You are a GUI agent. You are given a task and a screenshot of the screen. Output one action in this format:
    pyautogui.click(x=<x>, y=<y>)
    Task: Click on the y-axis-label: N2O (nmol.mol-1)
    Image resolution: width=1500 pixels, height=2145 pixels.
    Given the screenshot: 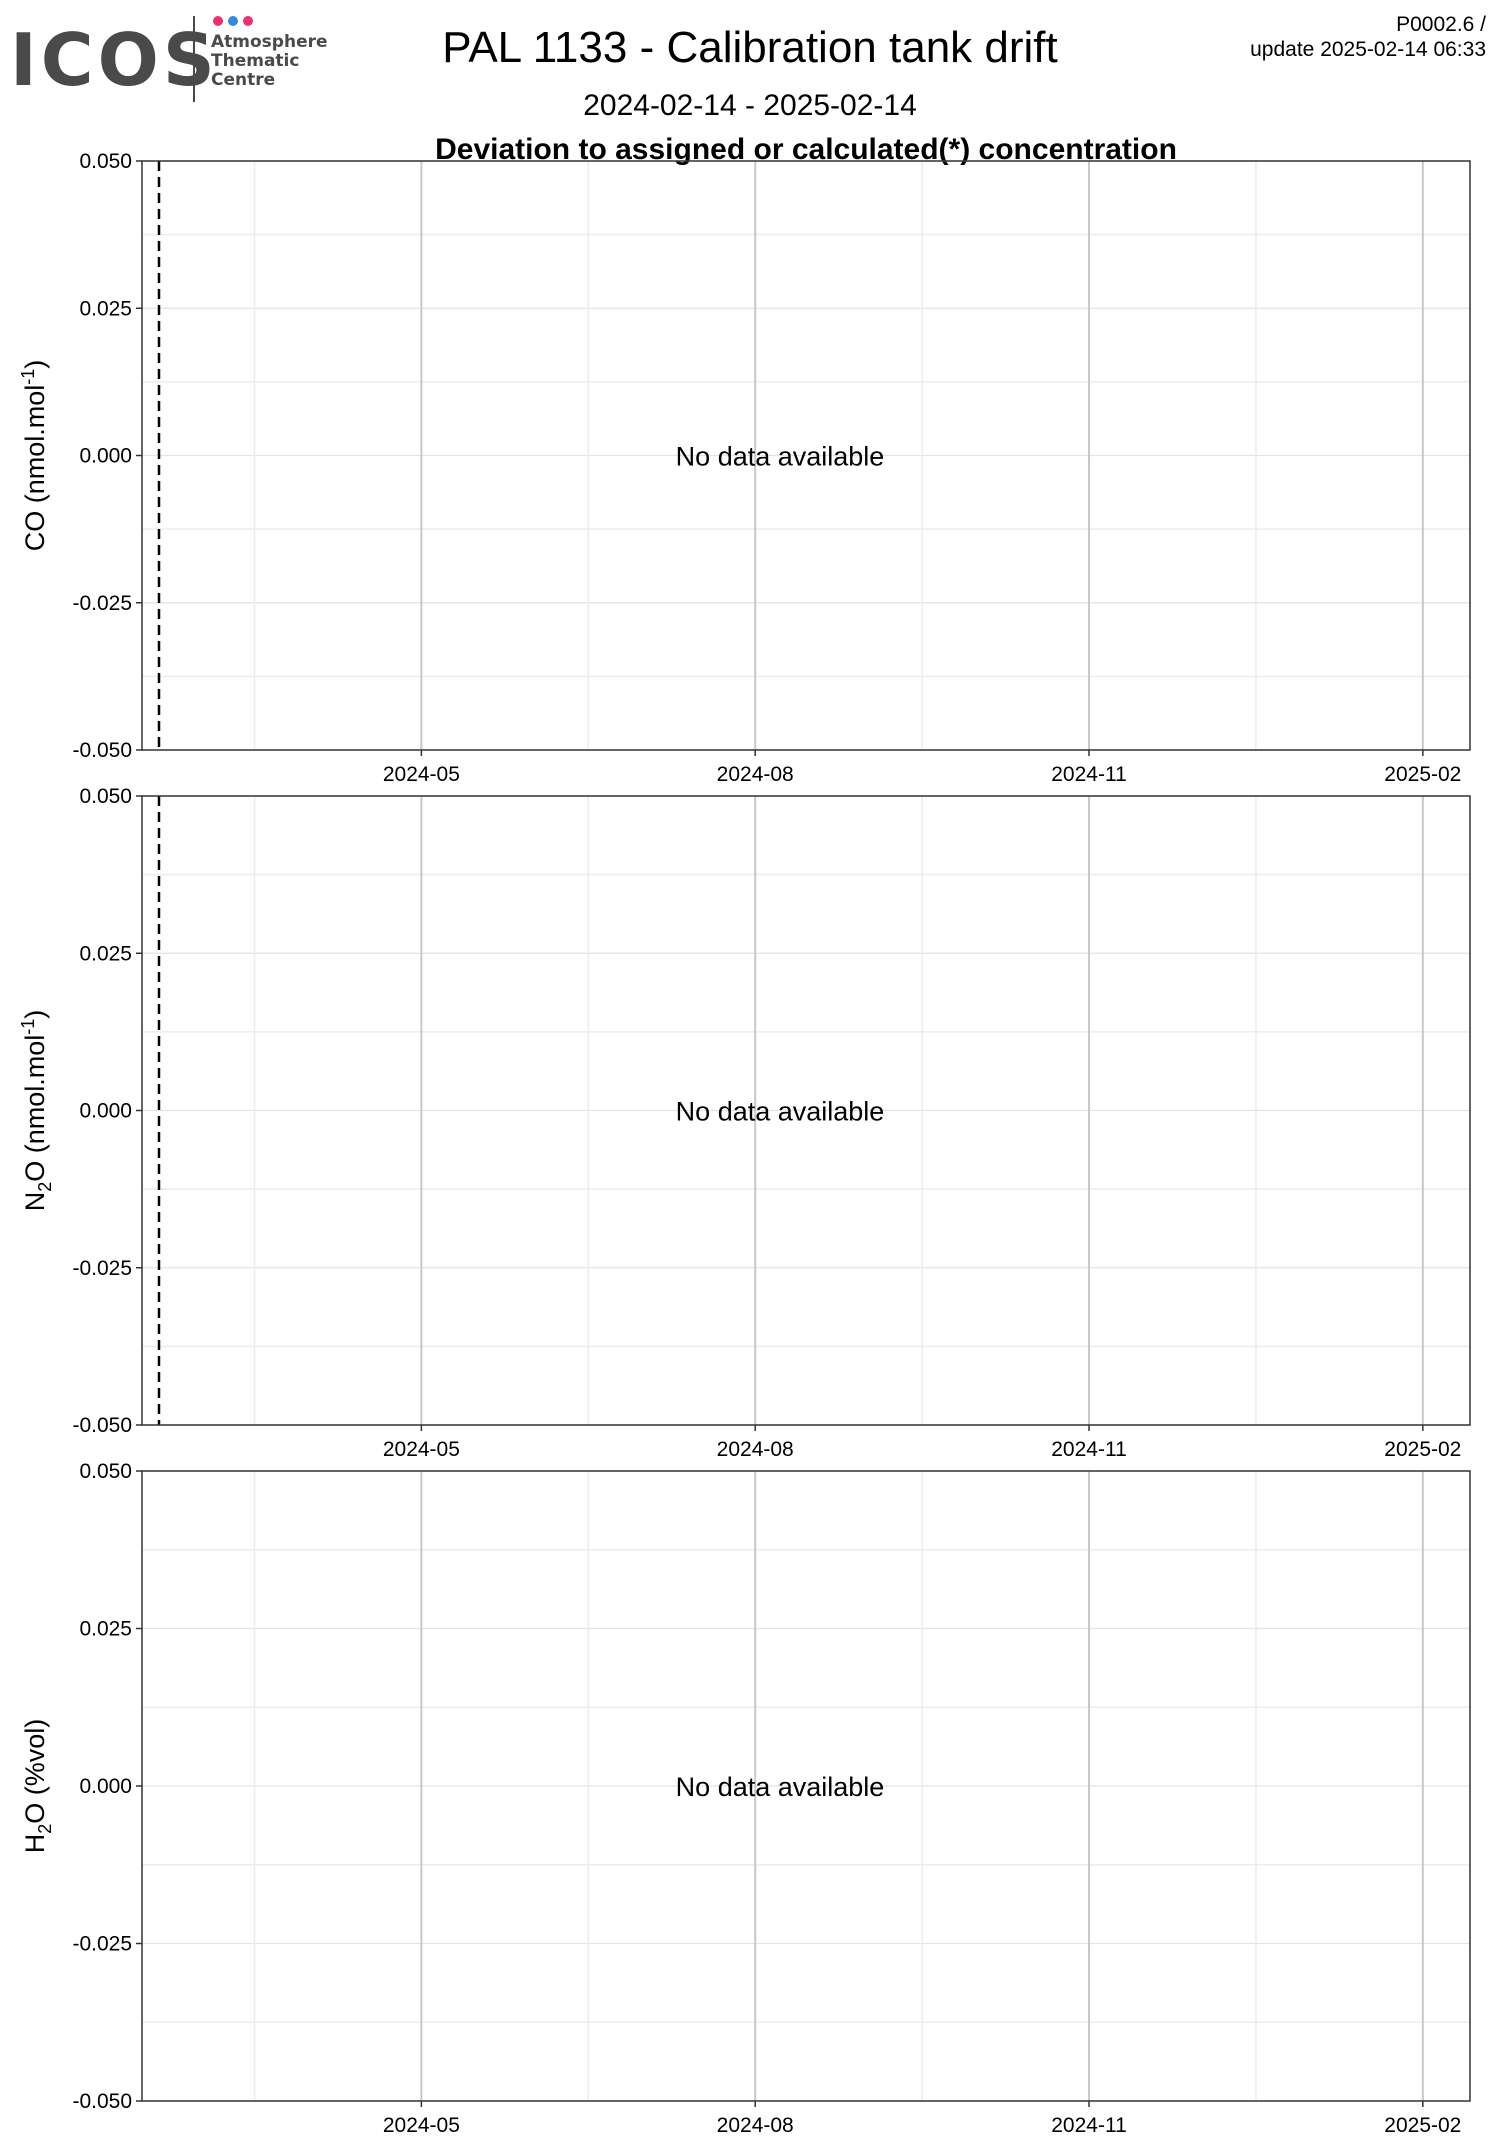 What is the action you would take?
    pyautogui.click(x=36, y=1111)
    